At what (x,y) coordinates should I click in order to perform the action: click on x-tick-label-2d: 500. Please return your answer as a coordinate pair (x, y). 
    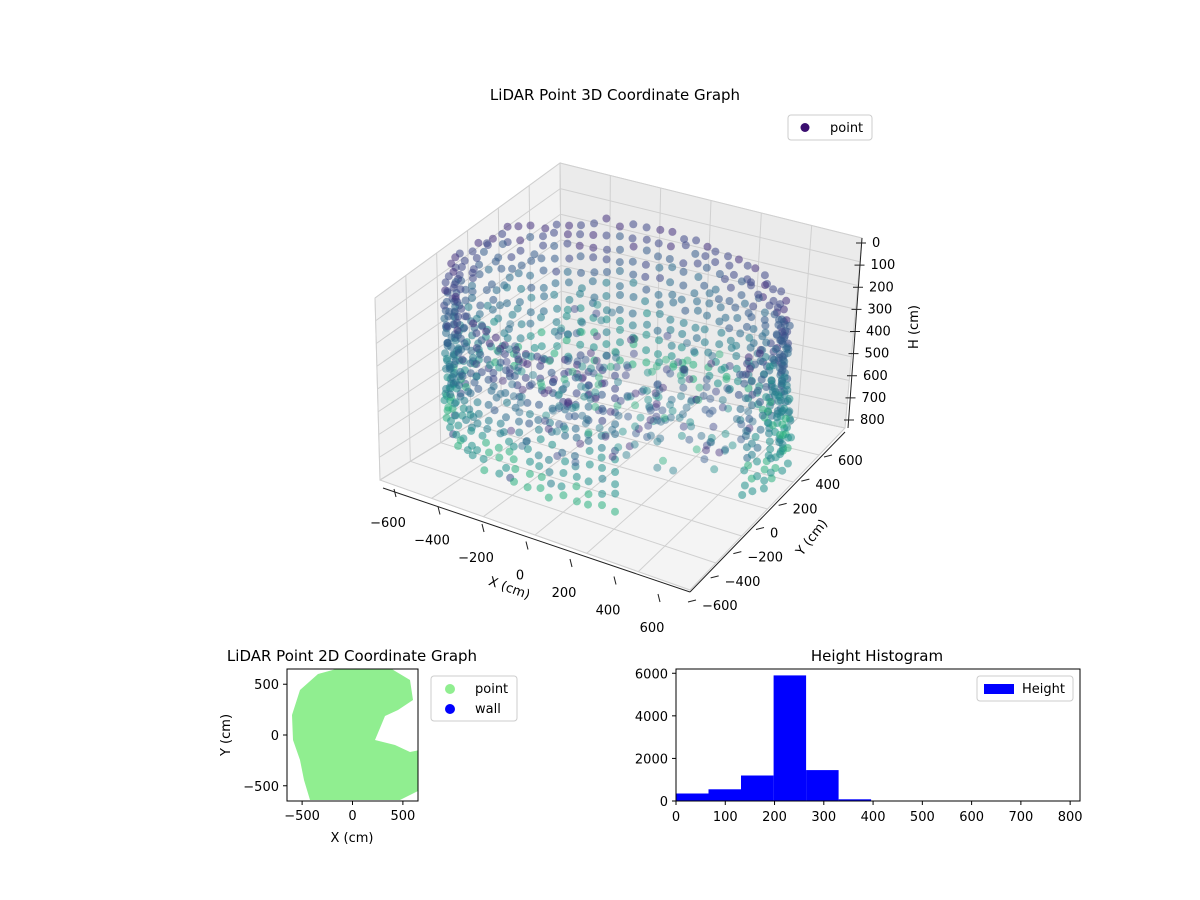
    Looking at the image, I should click on (402, 816).